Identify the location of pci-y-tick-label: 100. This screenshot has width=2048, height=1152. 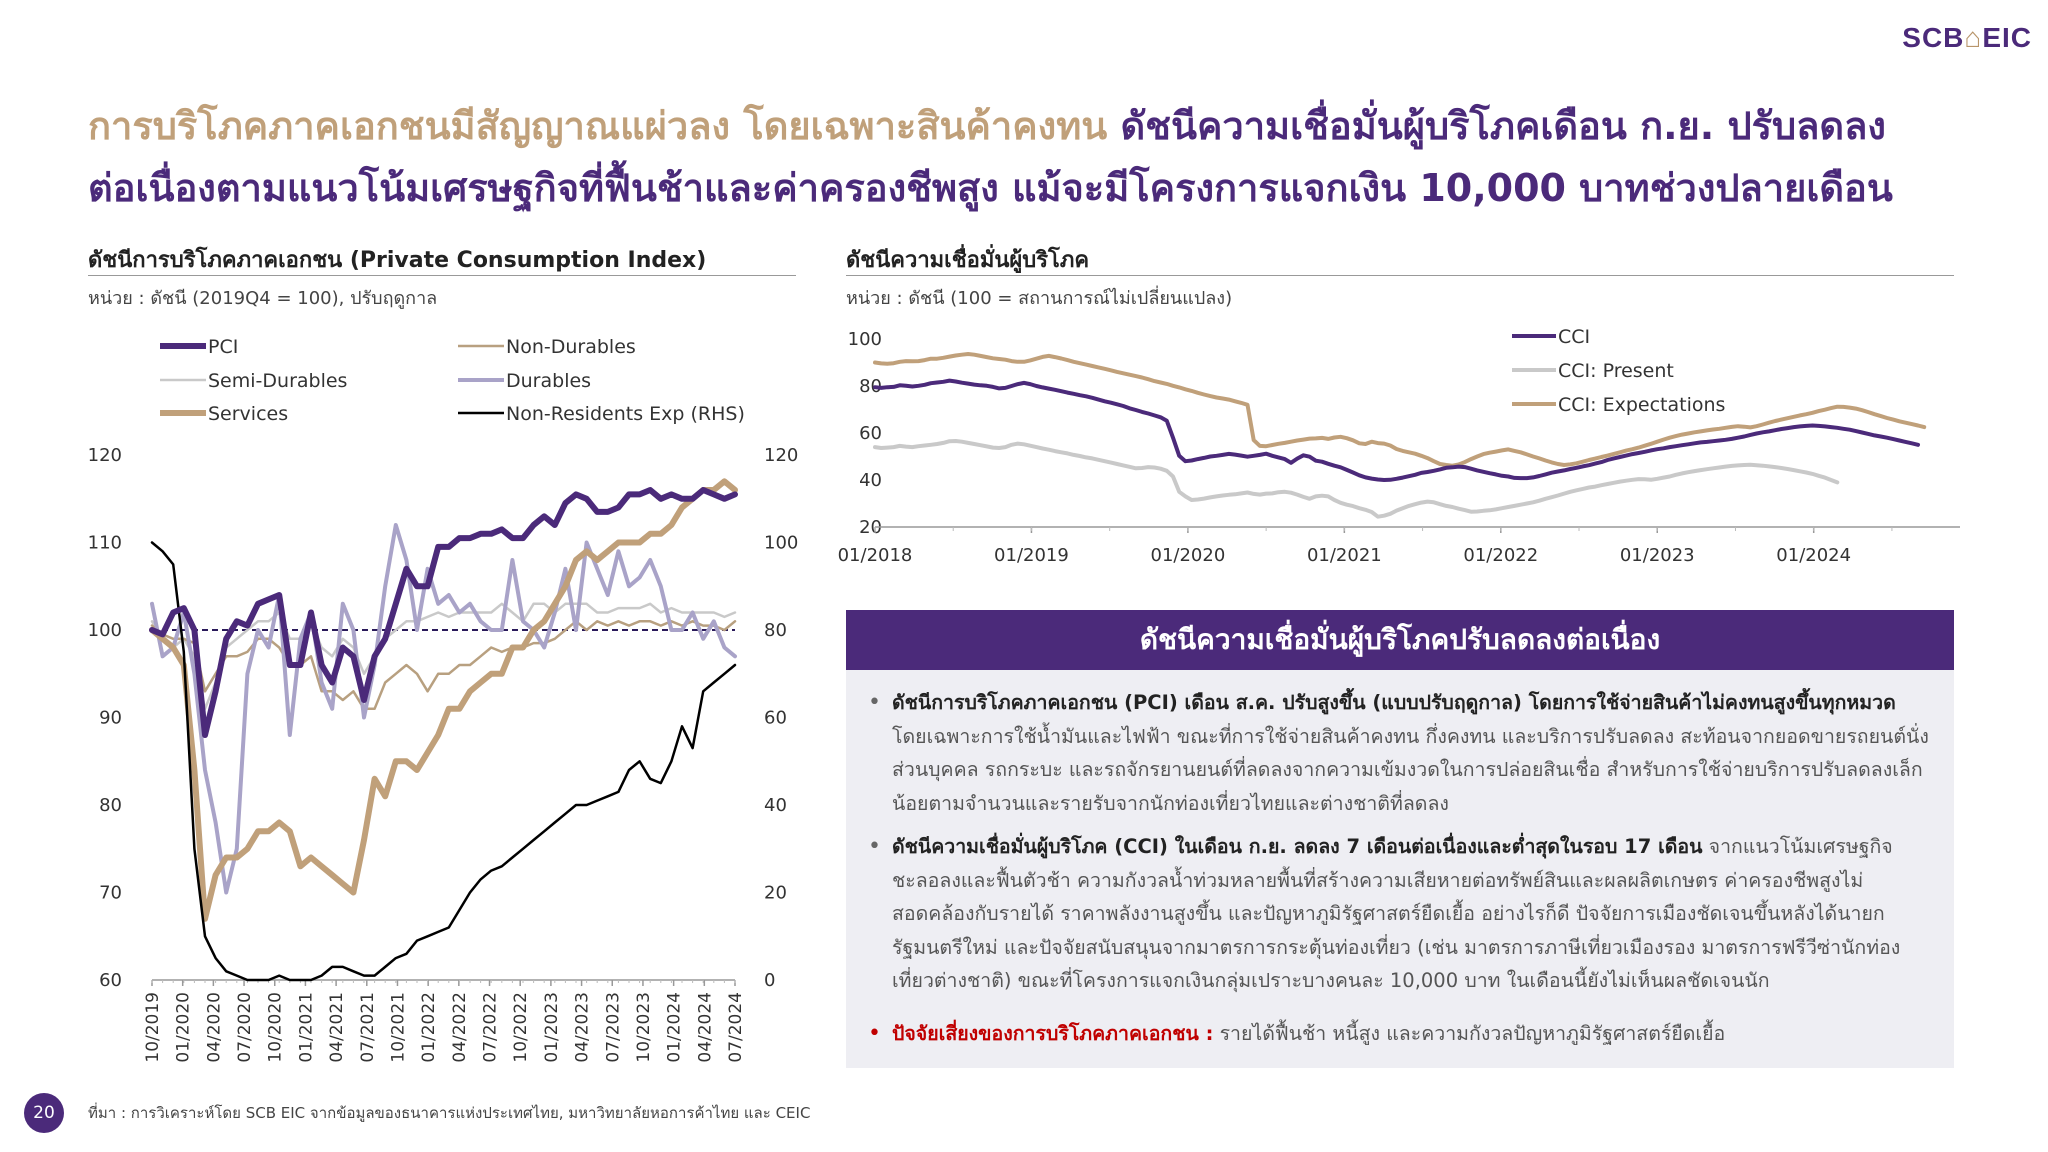
(105, 630).